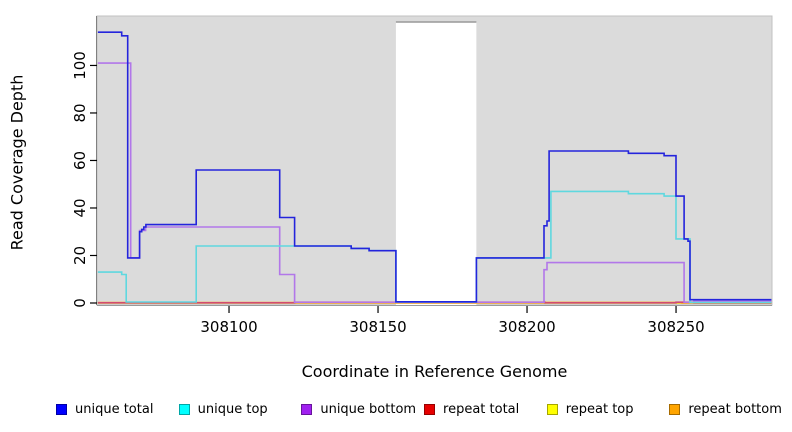 The image size is (792, 432). Describe the element at coordinates (17, 162) in the screenshot. I see `y-axis-title: Read Coverage Depth` at that location.